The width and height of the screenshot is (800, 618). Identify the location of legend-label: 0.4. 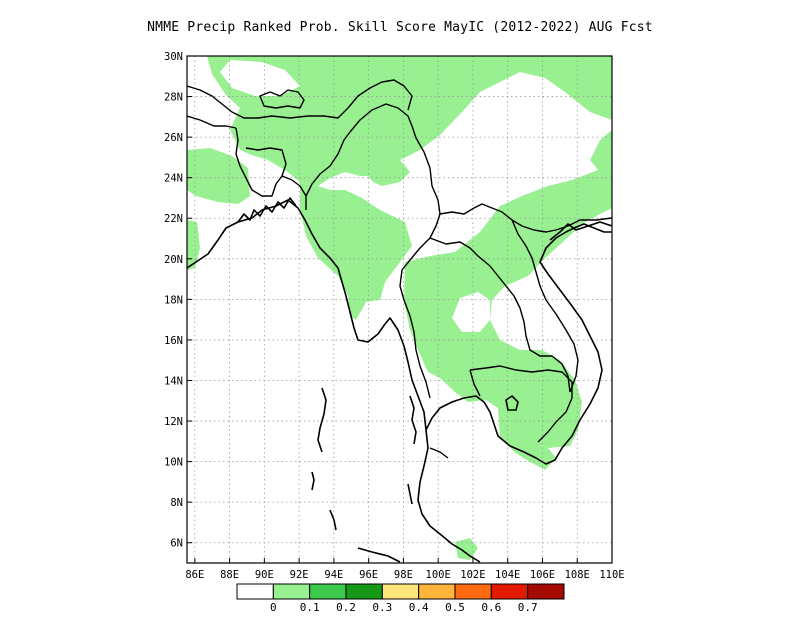
(419, 607).